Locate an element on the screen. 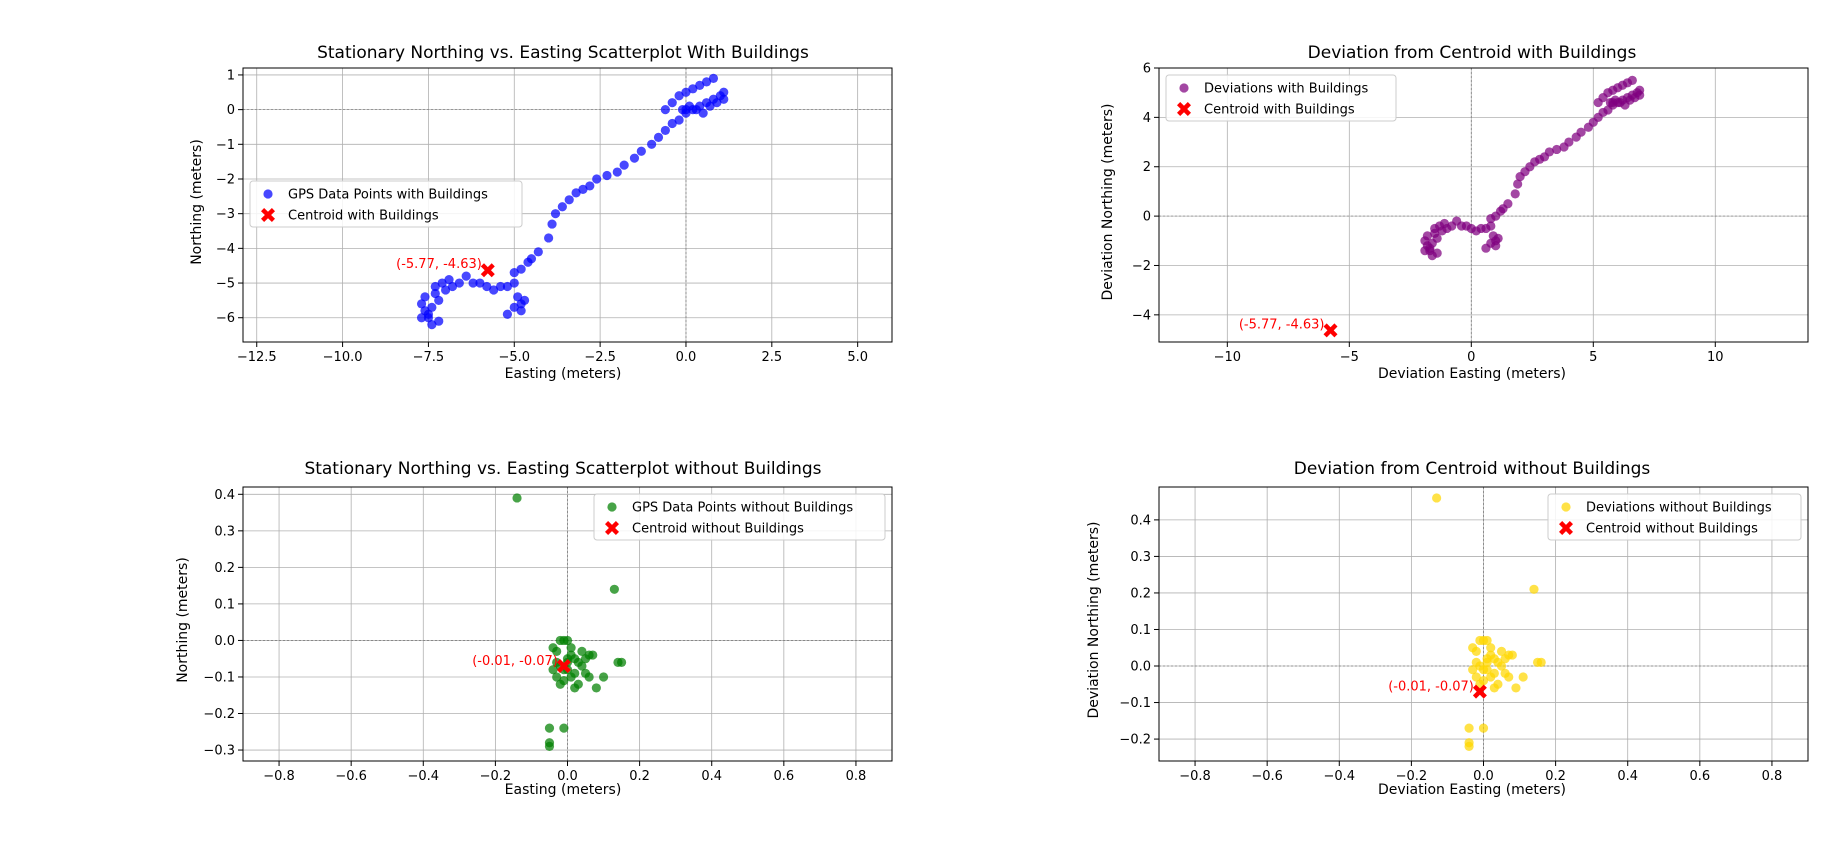  y-tick-label: 0.2 is located at coordinates (224, 568).